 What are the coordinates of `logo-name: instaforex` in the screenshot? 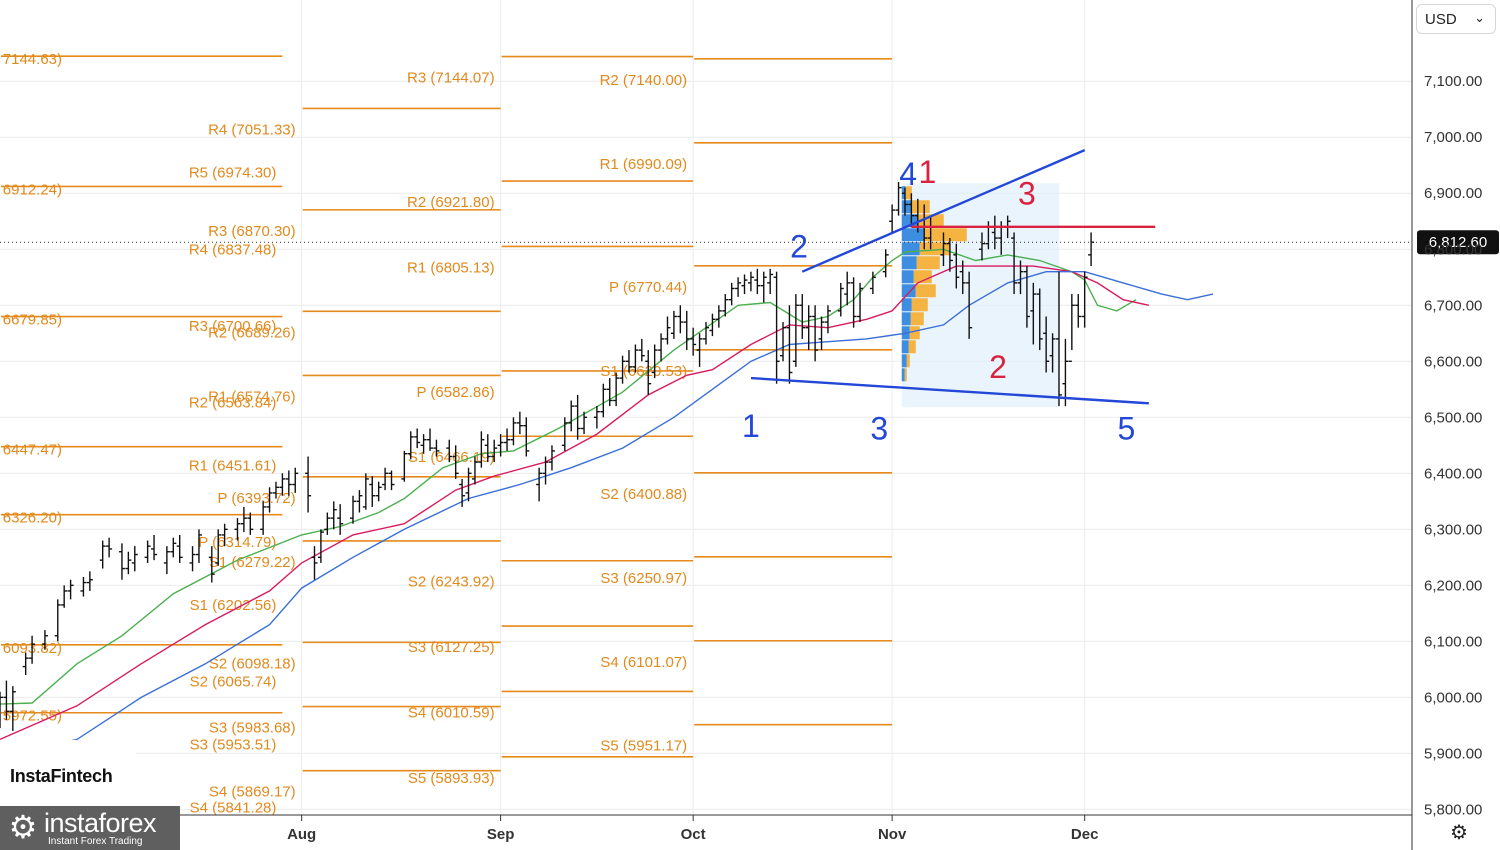 It's located at (100, 823).